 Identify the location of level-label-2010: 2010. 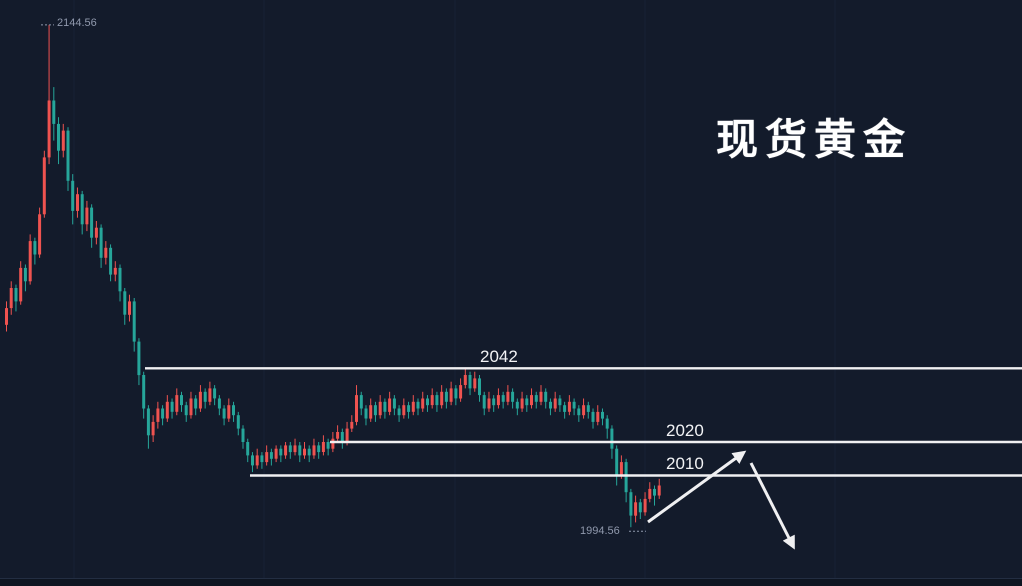
(685, 464).